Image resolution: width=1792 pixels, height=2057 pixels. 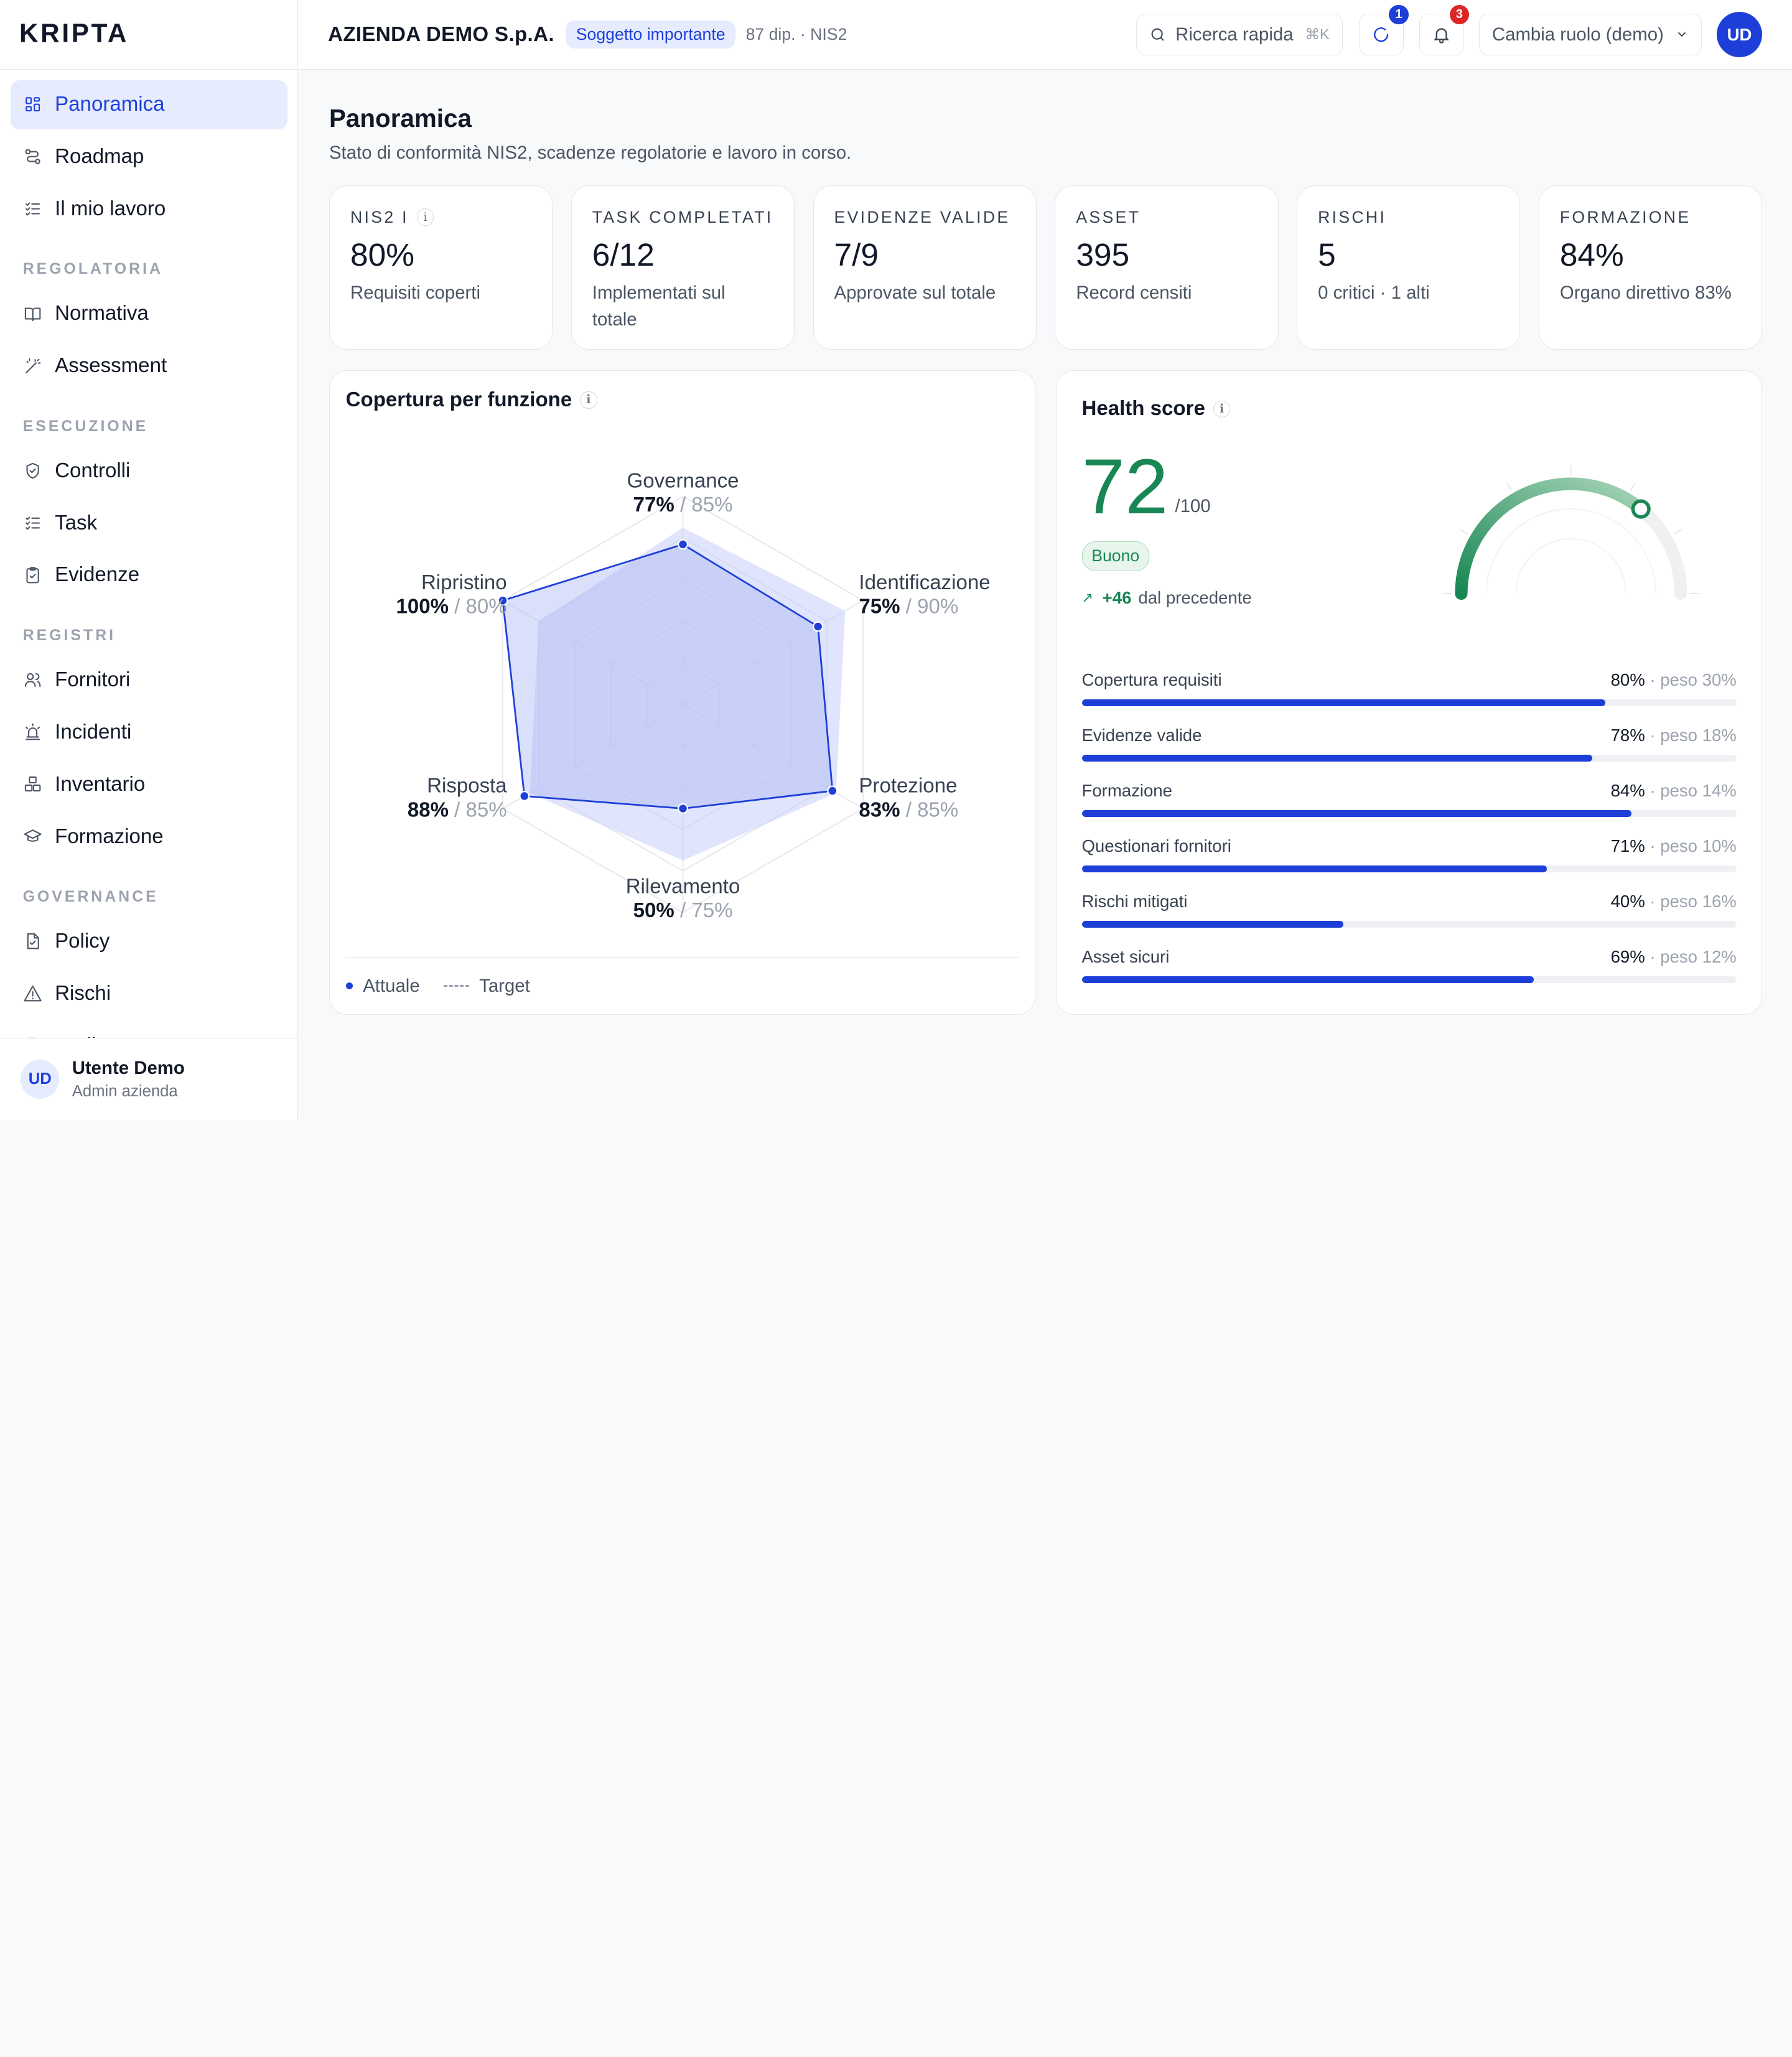 I want to click on sidebar-item-normativa: Normativa, so click(x=149, y=313).